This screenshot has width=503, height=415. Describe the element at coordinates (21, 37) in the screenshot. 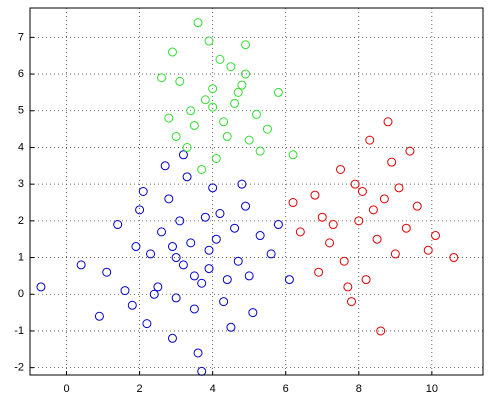

I see `y-tick-label: 7` at that location.